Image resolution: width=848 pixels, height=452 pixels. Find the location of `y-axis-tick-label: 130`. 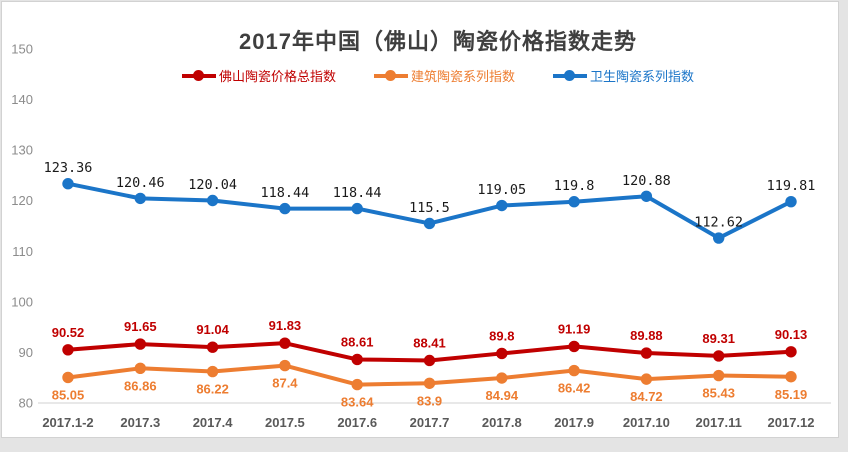

y-axis-tick-label: 130 is located at coordinates (22, 150).